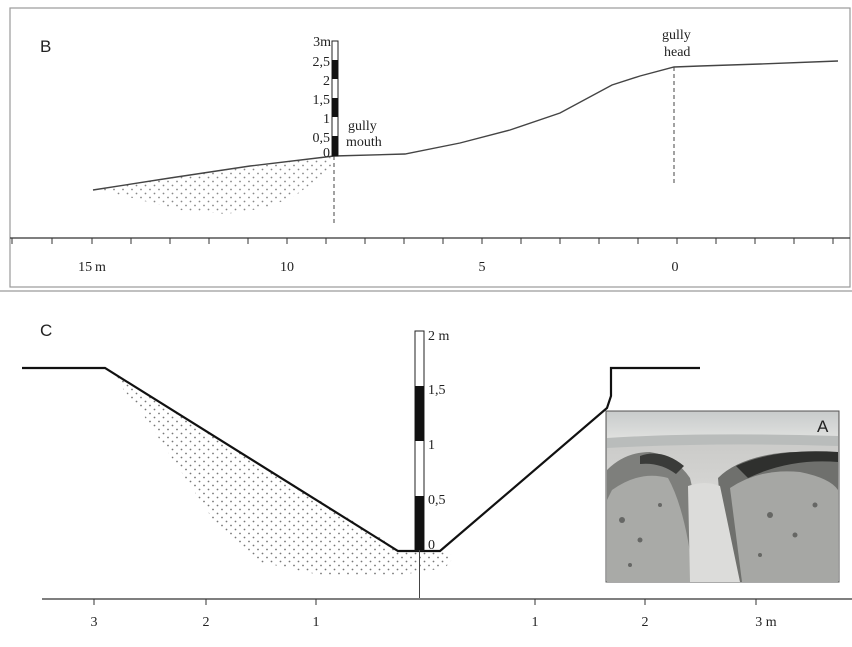  What do you see at coordinates (46, 330) in the screenshot?
I see `panel-c-letter: C` at bounding box center [46, 330].